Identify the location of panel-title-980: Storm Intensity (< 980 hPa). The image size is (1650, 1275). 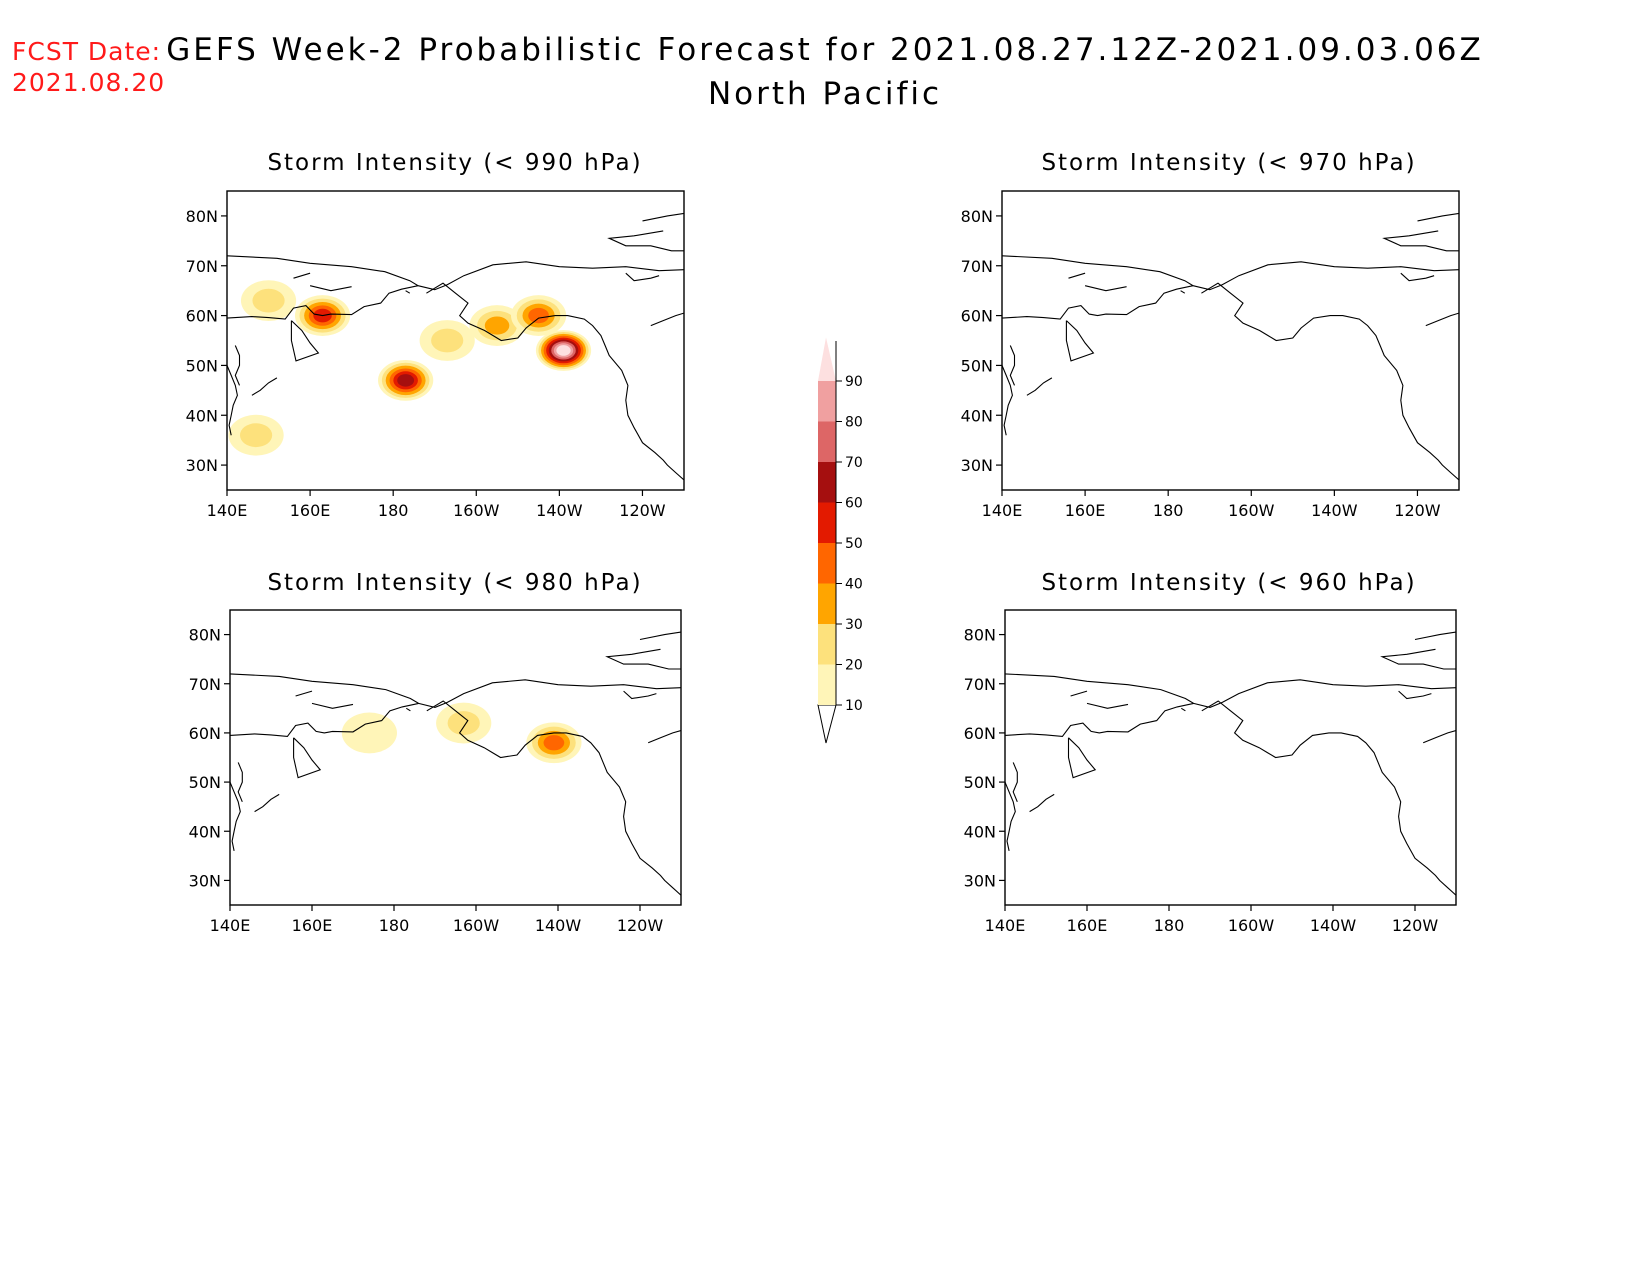
(455, 583).